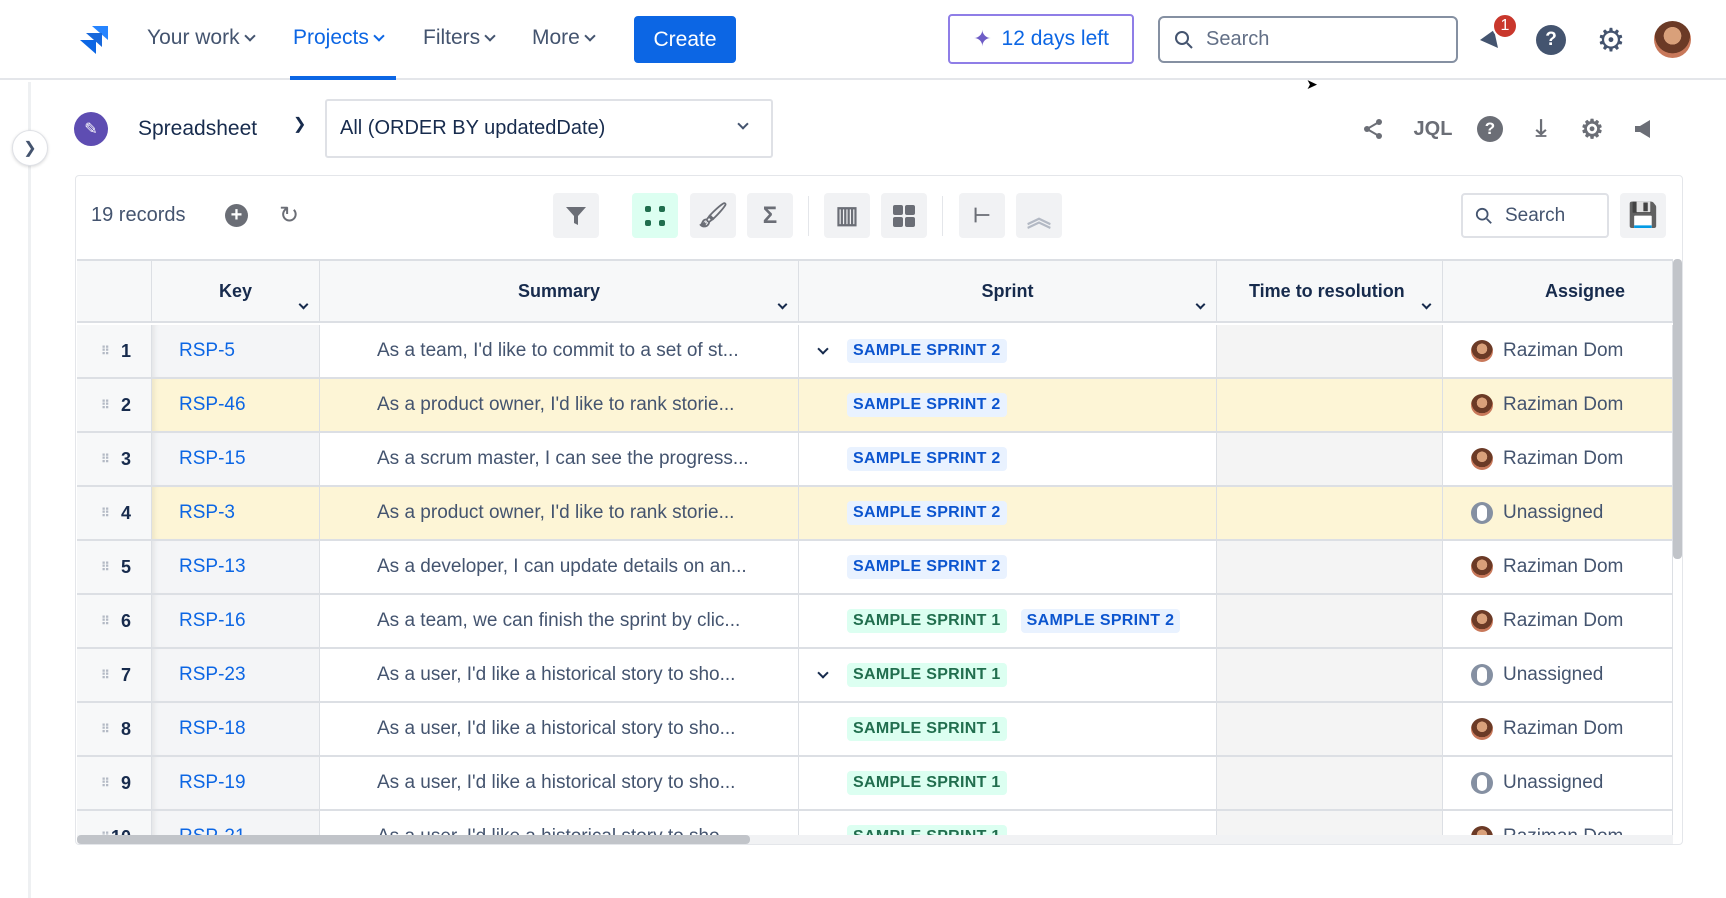 Image resolution: width=1726 pixels, height=898 pixels. What do you see at coordinates (212, 620) in the screenshot?
I see `issue-key-link: RSP-16` at bounding box center [212, 620].